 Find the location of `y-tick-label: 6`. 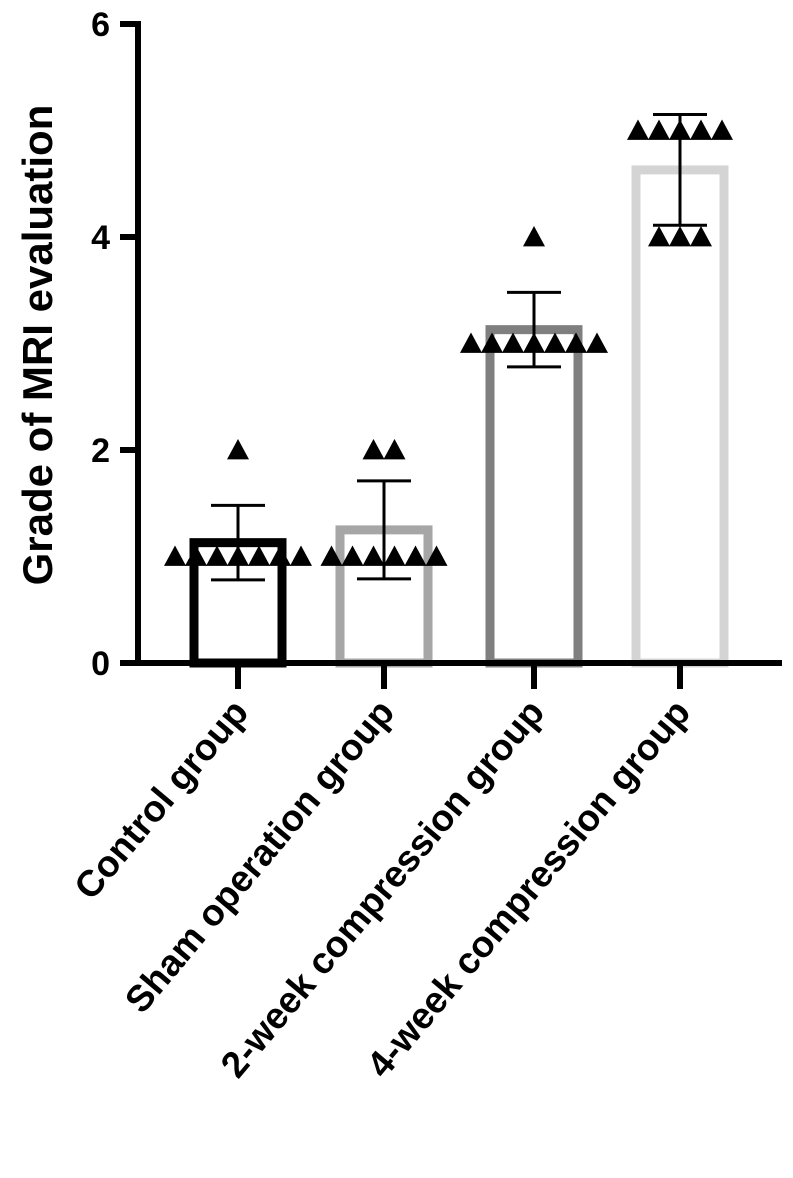

y-tick-label: 6 is located at coordinates (100, 25).